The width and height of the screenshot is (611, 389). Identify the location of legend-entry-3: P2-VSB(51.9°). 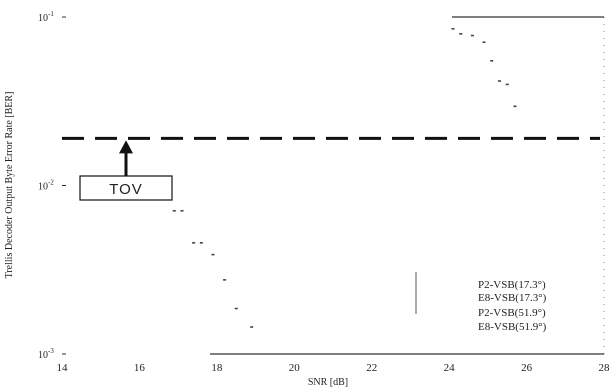
(512, 313).